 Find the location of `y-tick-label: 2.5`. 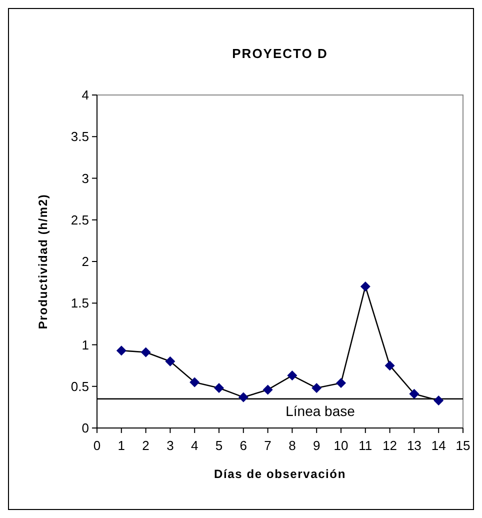

y-tick-label: 2.5 is located at coordinates (79, 220).